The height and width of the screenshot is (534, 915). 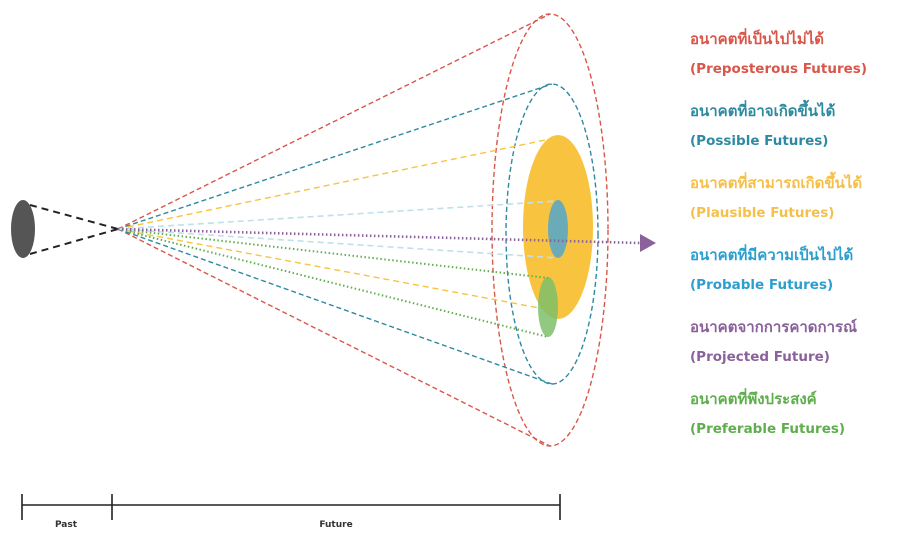 I want to click on legend-english-preferable: (Preferable Futures), so click(x=768, y=429).